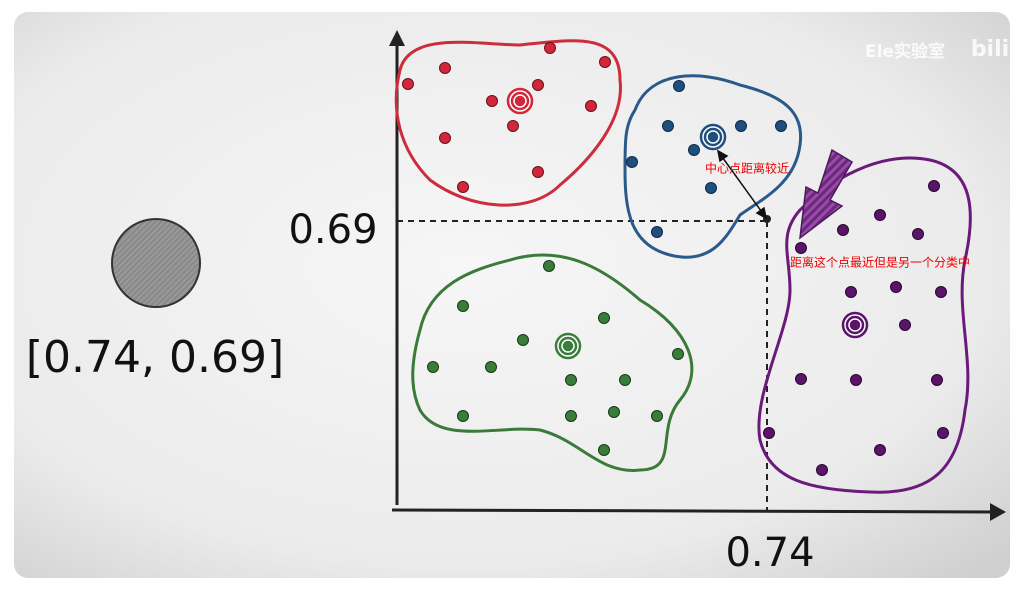  What do you see at coordinates (864, 325) in the screenshot?
I see `purple-cluster` at bounding box center [864, 325].